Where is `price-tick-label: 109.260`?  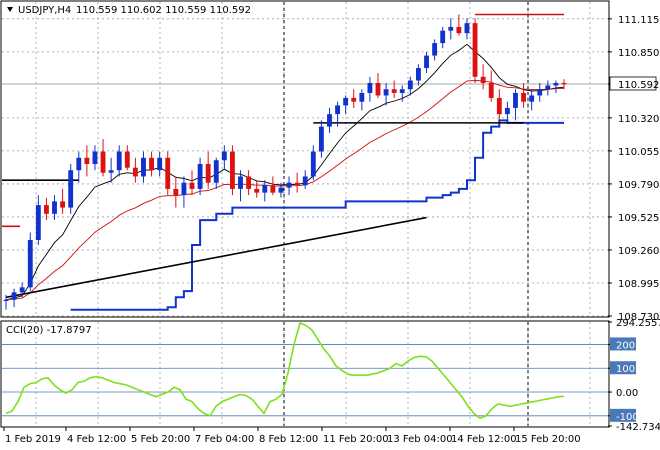 price-tick-label: 109.260 is located at coordinates (638, 251).